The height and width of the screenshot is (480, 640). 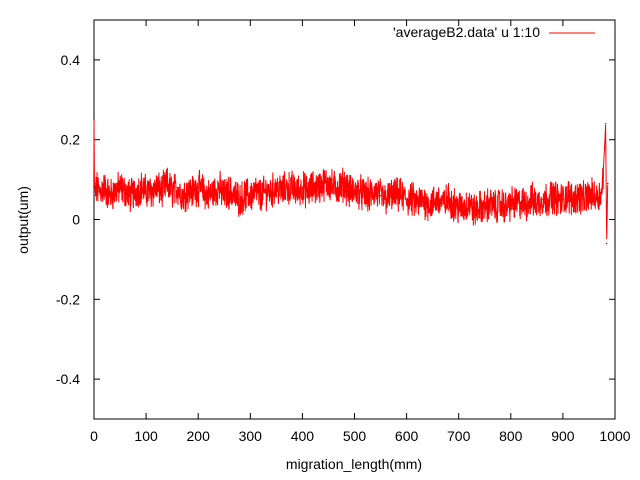 I want to click on legend-label: 'averageB2.data' u 1:10, so click(x=466, y=32).